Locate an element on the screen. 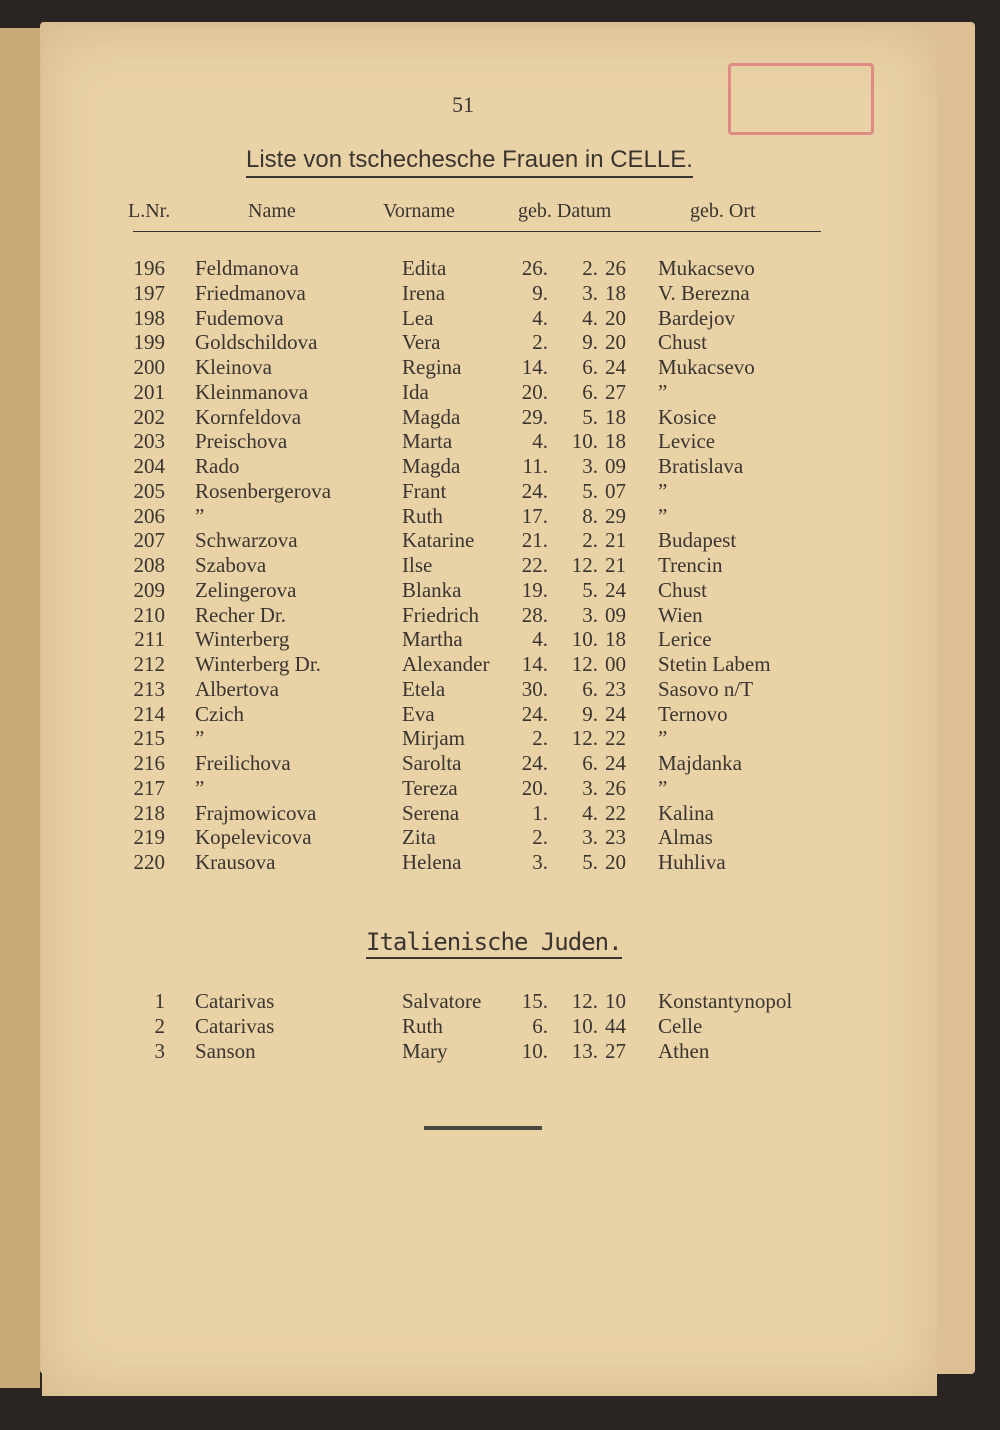  surname: Recher Dr. is located at coordinates (240, 614).